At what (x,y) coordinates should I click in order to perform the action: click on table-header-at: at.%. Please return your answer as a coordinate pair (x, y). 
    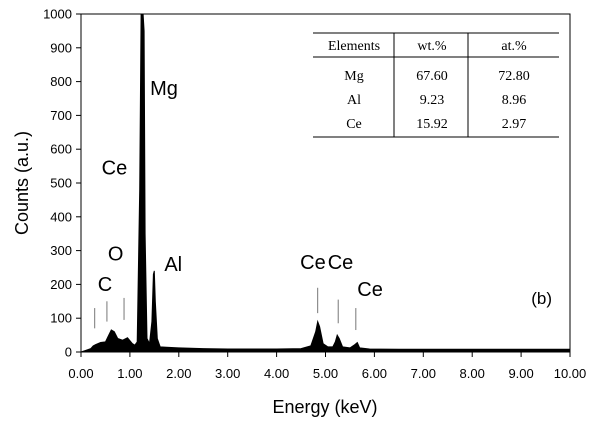
    Looking at the image, I should click on (514, 46).